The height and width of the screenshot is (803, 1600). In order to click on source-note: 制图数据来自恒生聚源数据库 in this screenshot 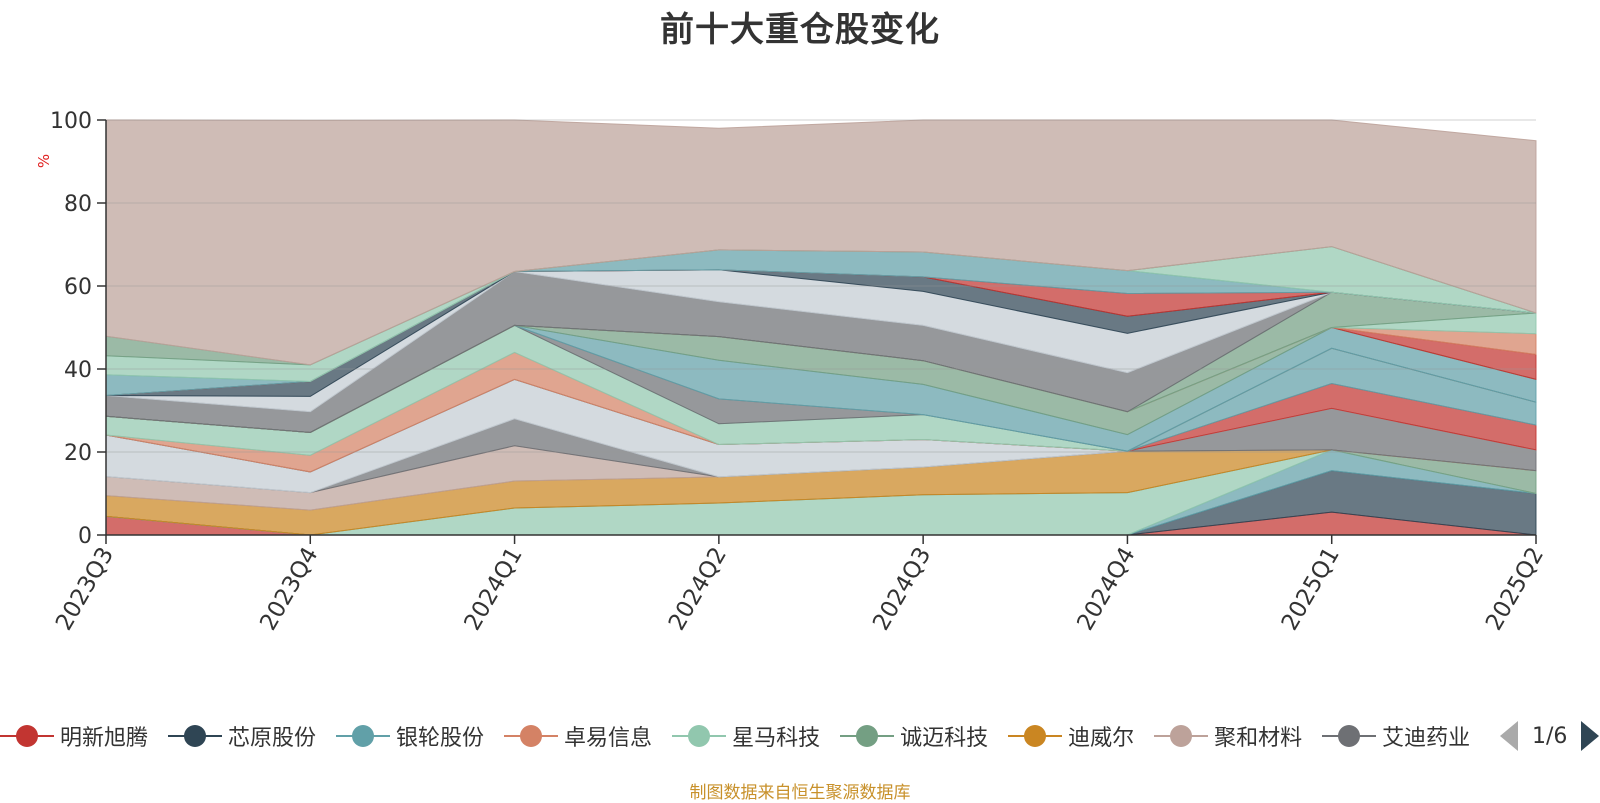, I will do `click(800, 793)`.